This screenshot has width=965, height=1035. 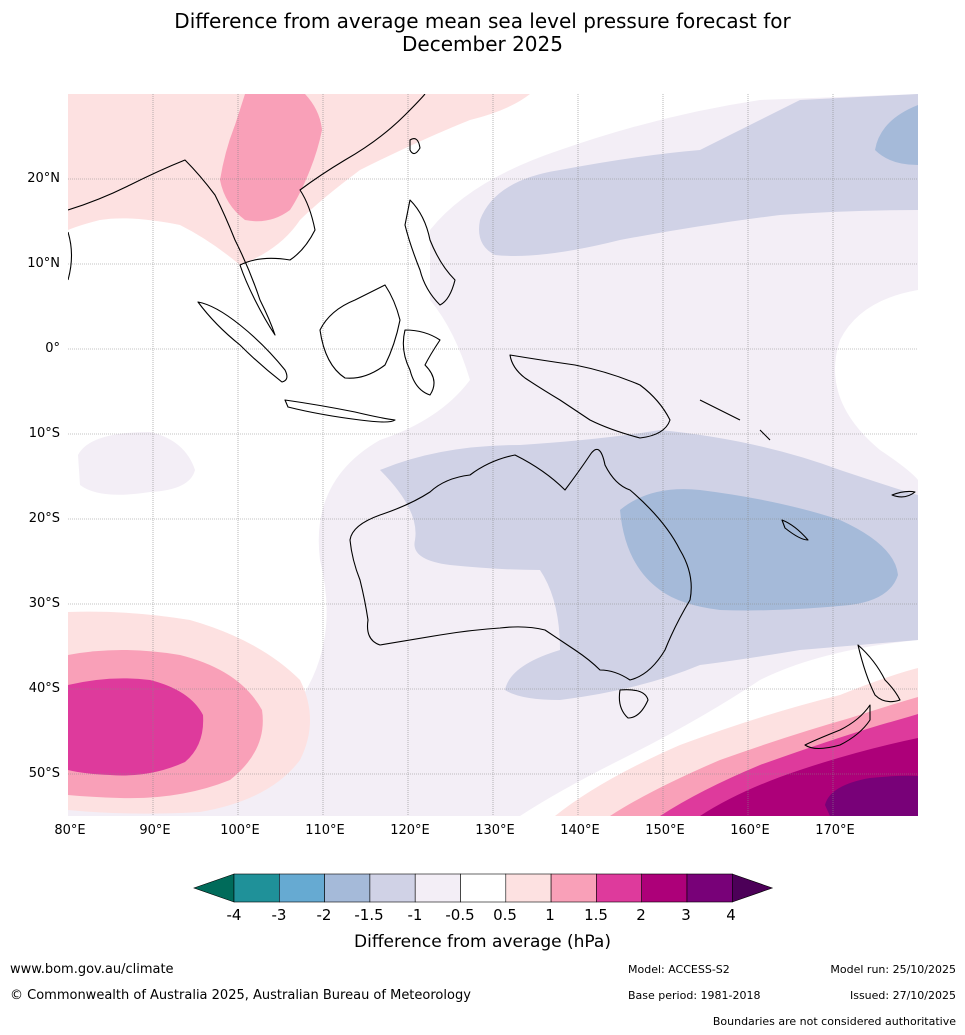 I want to click on lon-label-140e: 140°E, so click(x=580, y=830).